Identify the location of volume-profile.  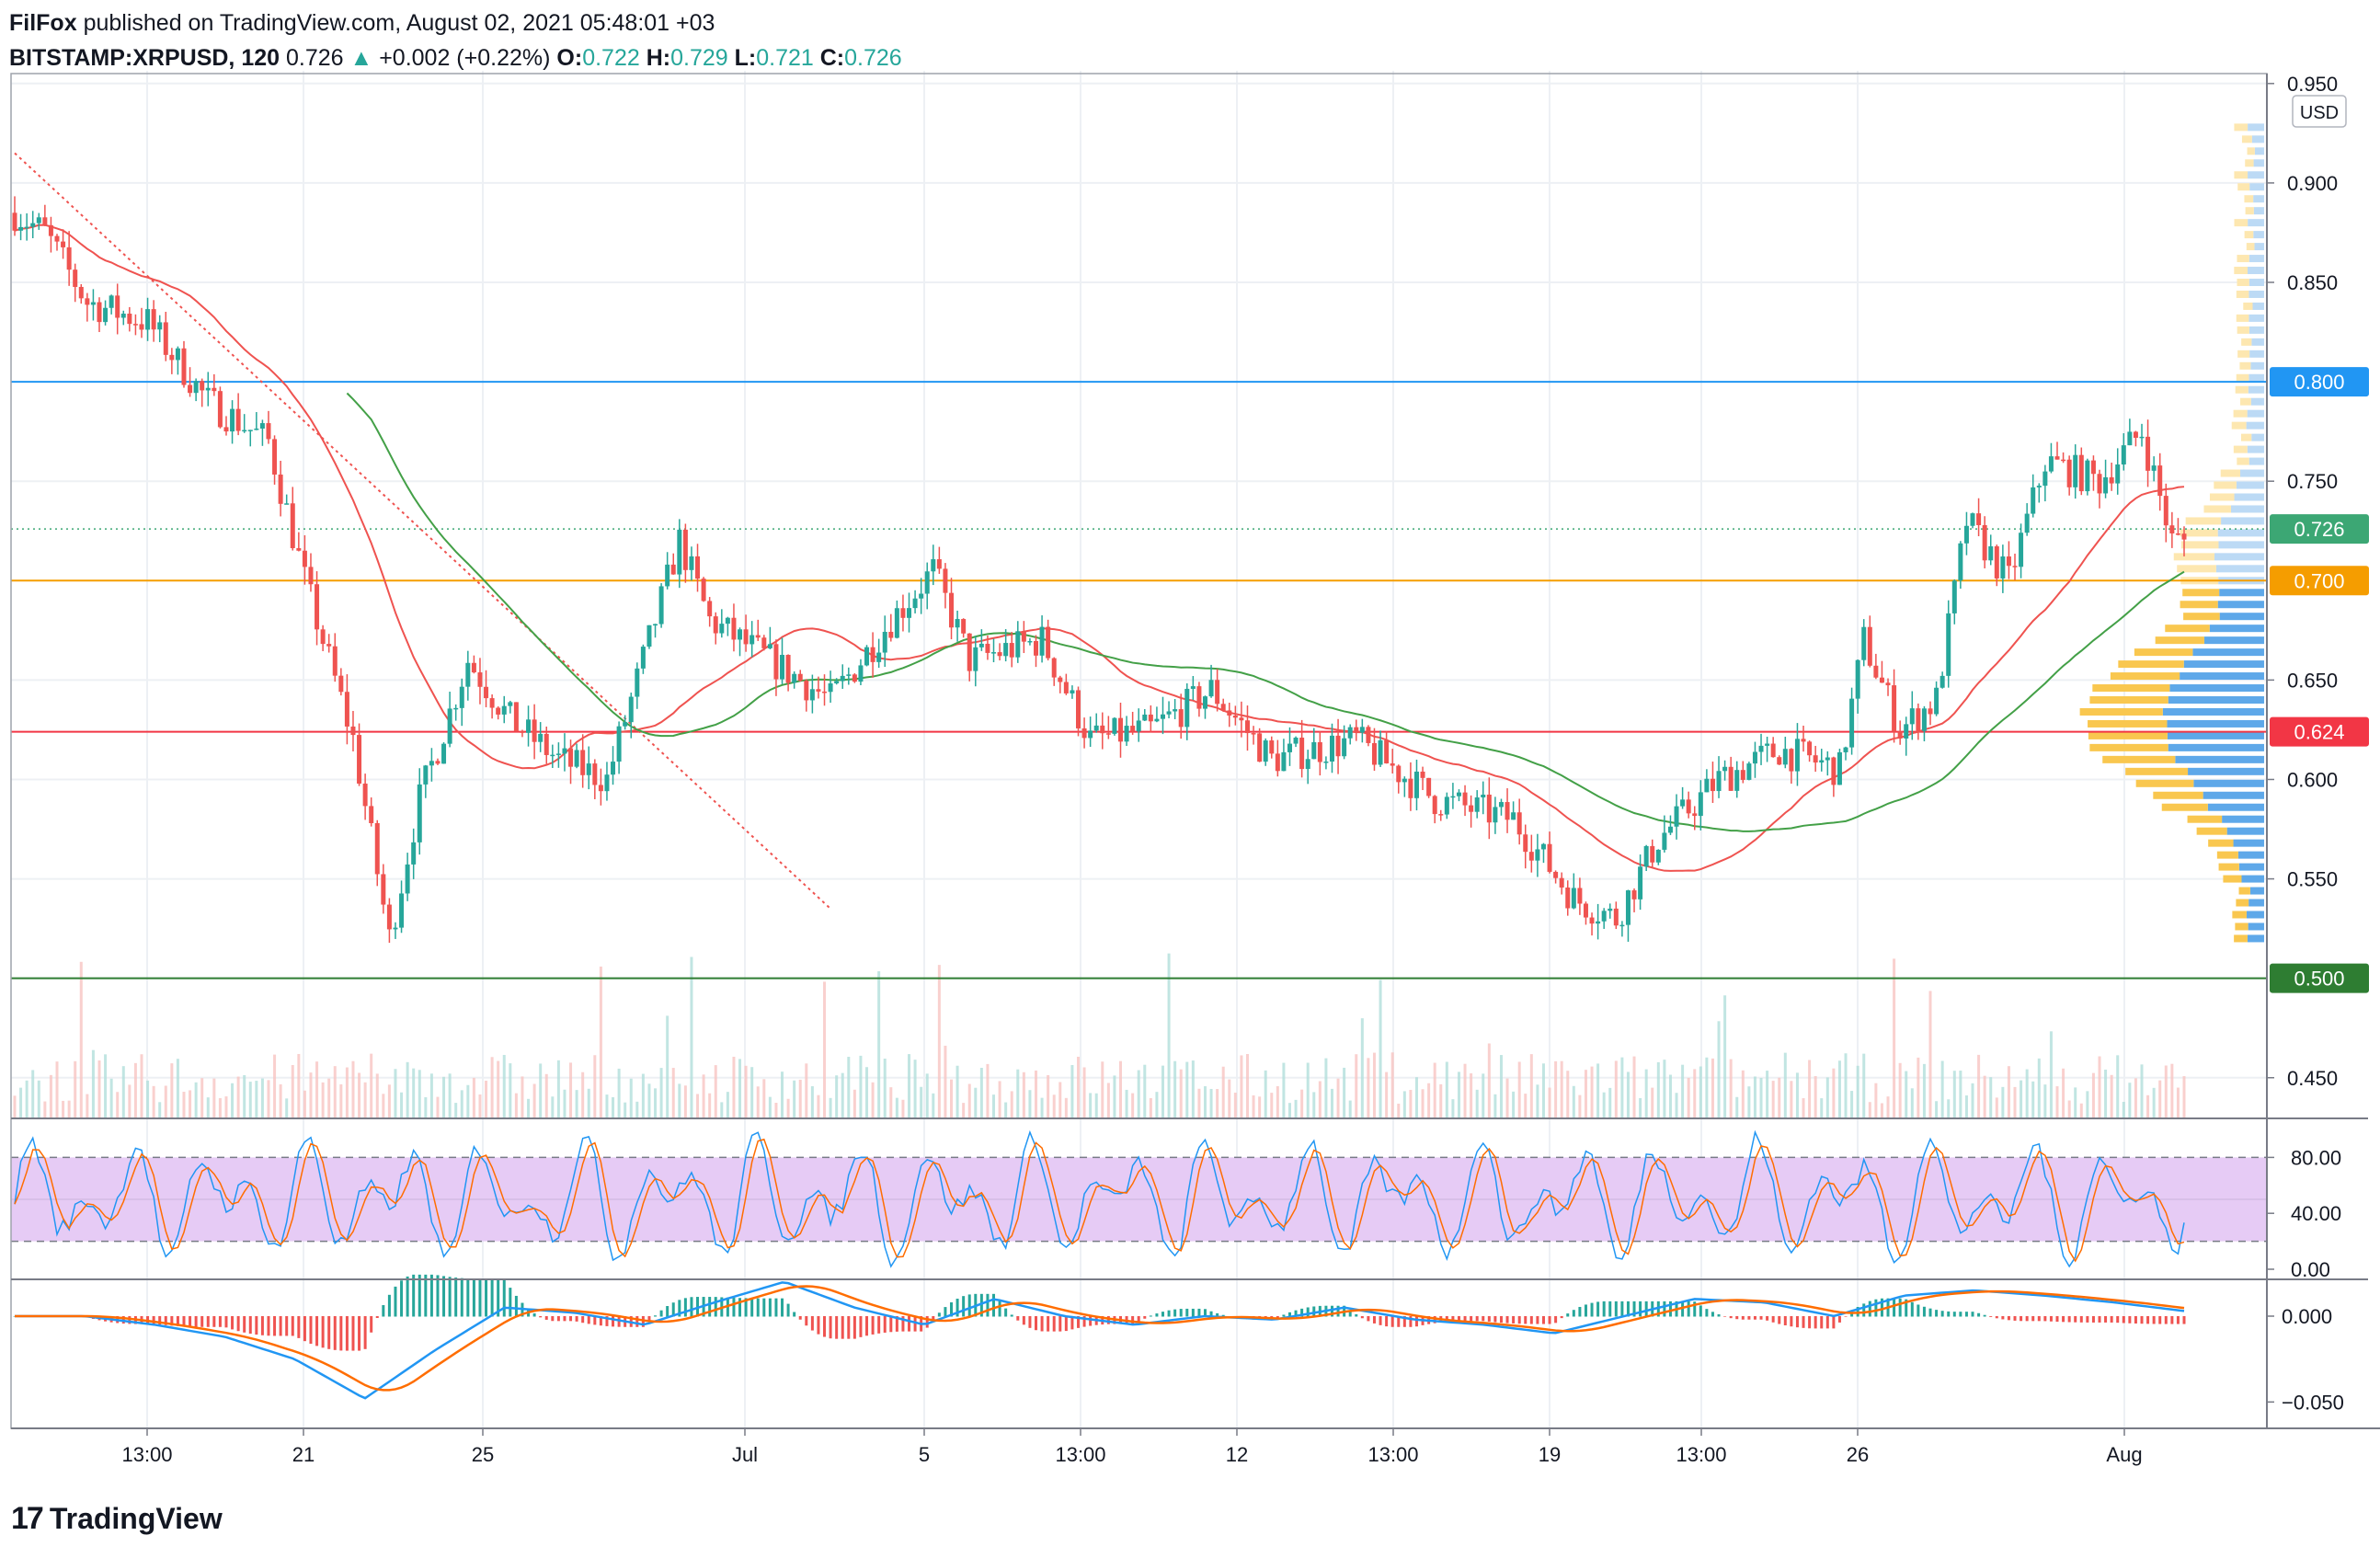
(2171, 533).